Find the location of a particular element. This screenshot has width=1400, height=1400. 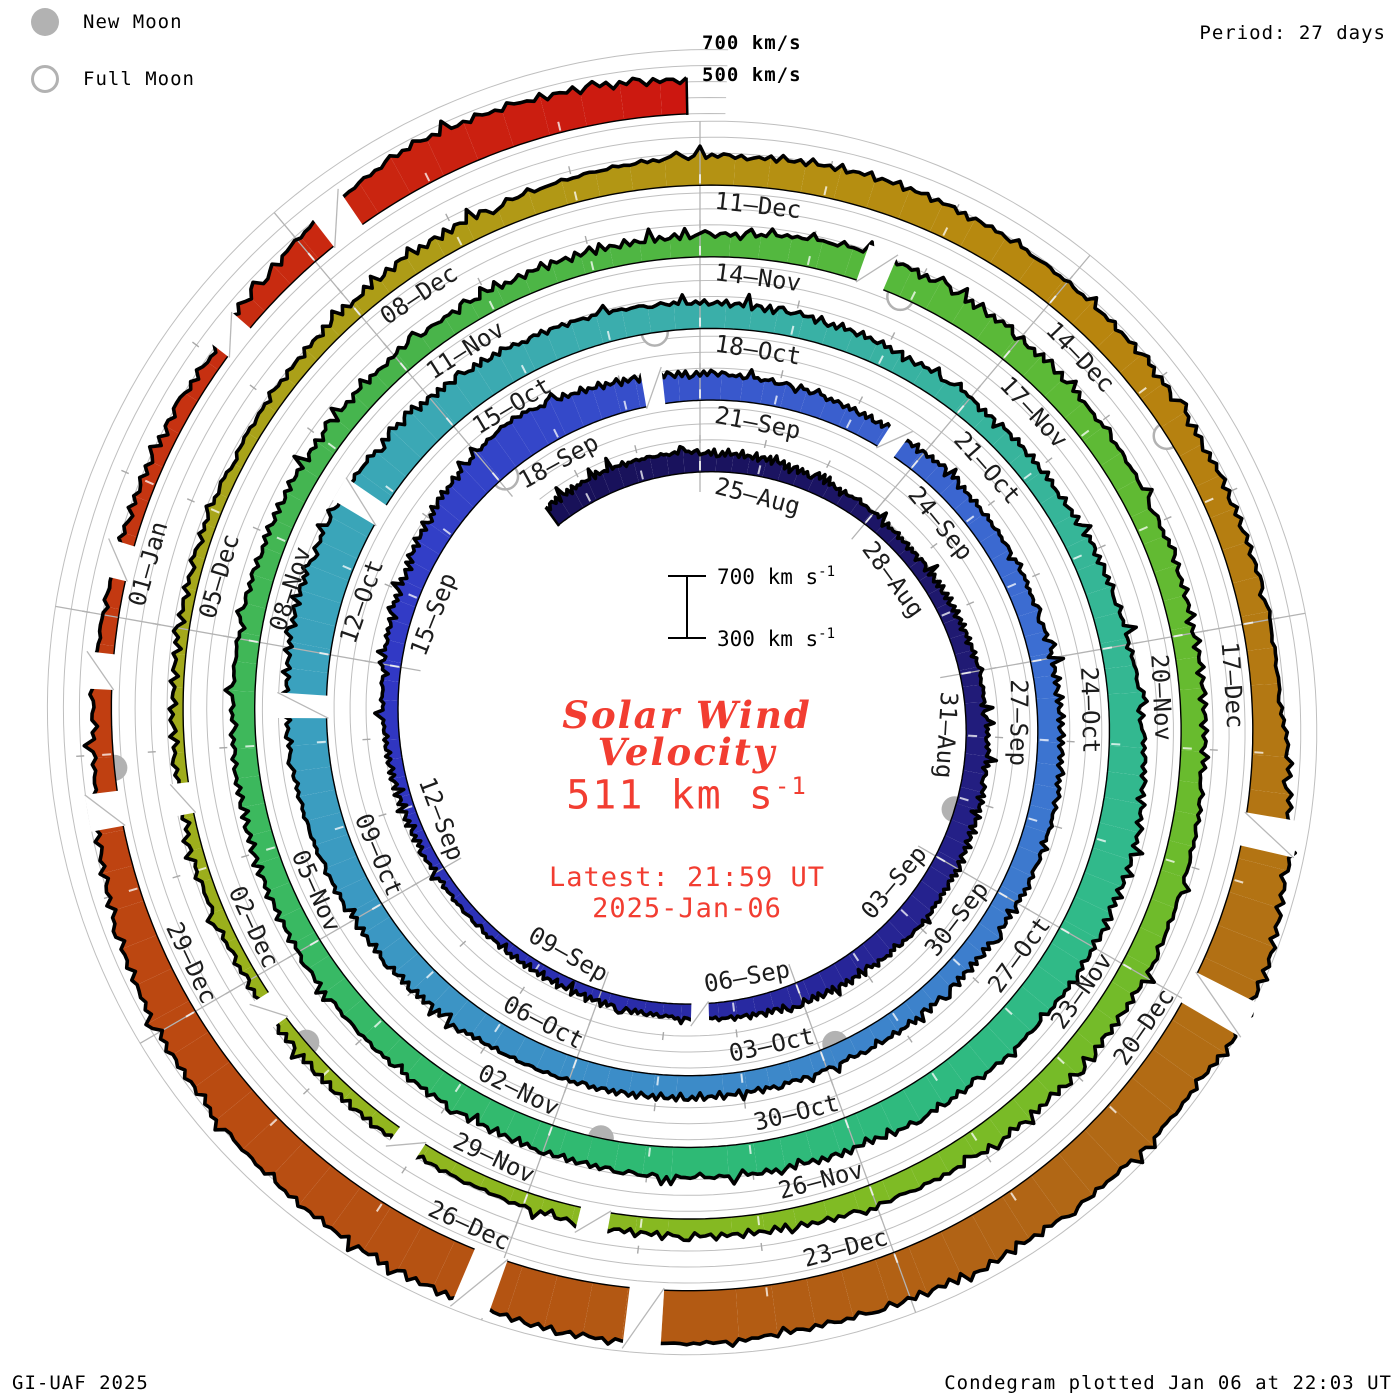

band-end-cap is located at coordinates (687, 96).